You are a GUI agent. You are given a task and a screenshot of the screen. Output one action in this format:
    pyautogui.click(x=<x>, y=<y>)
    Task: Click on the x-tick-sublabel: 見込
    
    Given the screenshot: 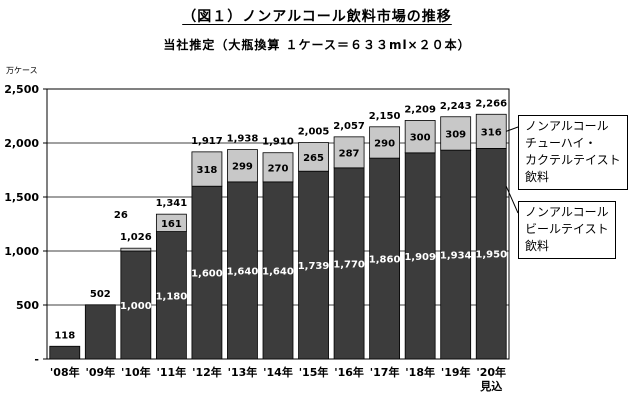 What is the action you would take?
    pyautogui.click(x=490, y=386)
    